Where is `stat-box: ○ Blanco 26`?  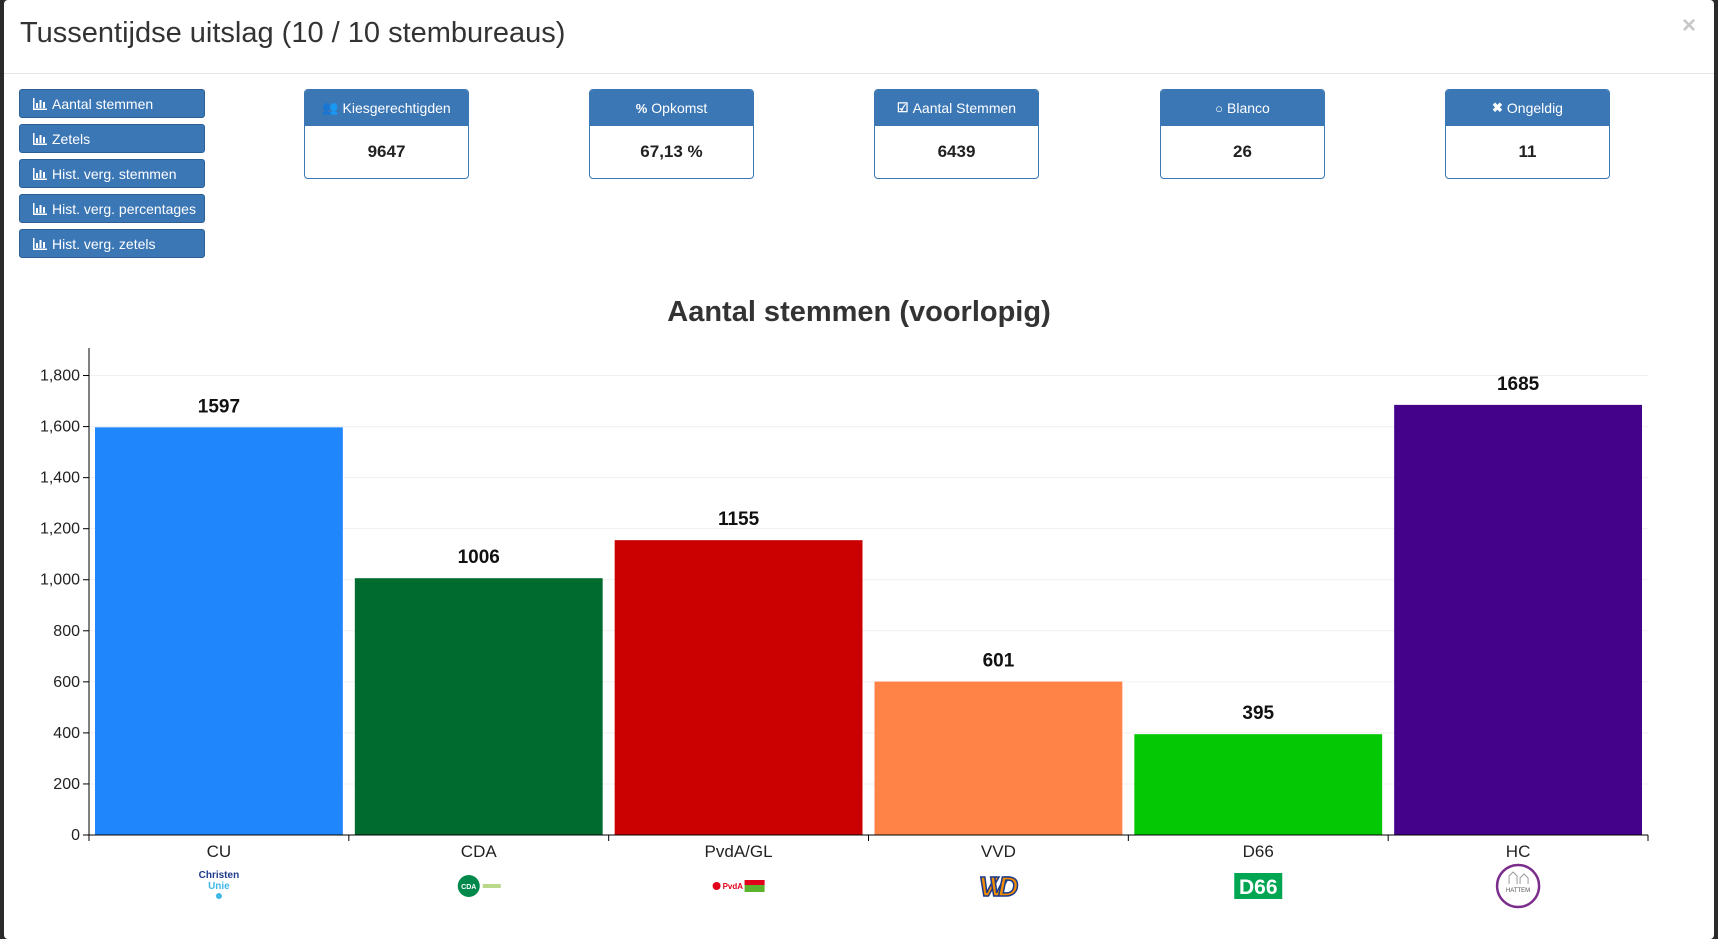 stat-box: ○ Blanco 26 is located at coordinates (1242, 134).